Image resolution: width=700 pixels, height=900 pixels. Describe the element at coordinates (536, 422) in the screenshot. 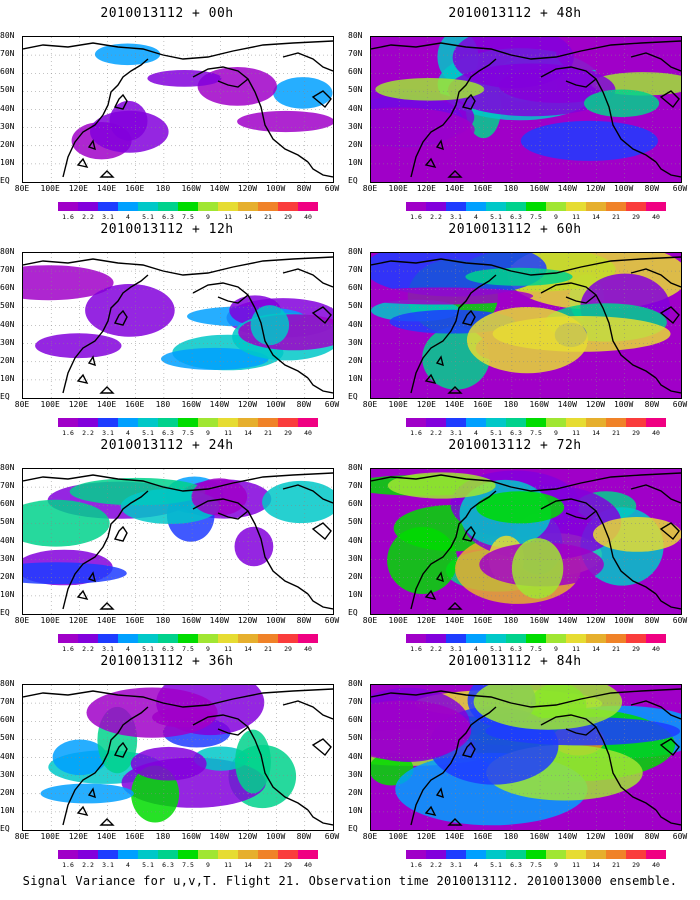

I see `colorbar` at that location.